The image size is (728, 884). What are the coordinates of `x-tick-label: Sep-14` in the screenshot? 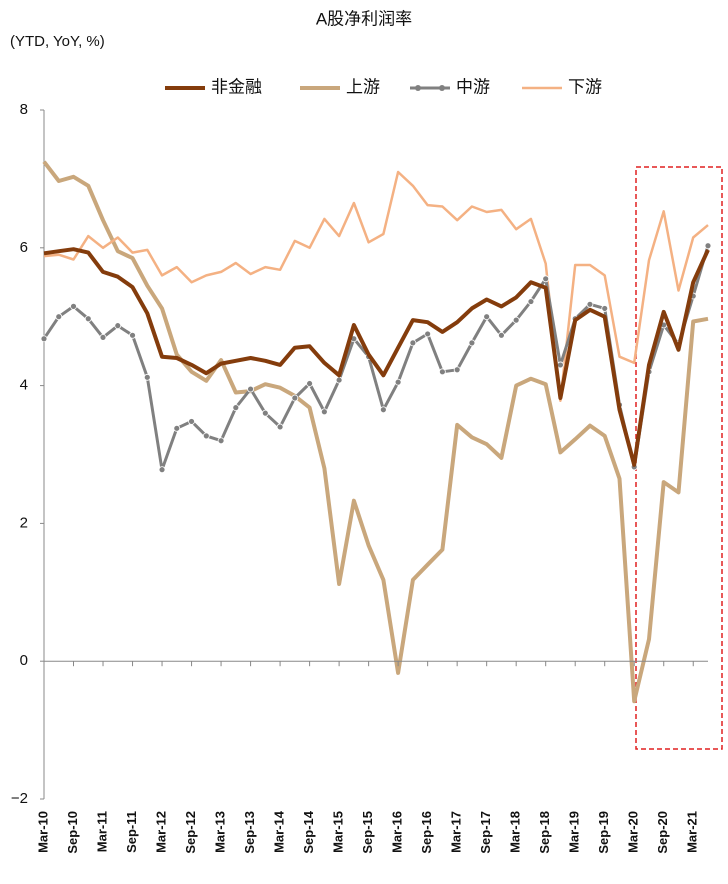 It's located at (308, 831).